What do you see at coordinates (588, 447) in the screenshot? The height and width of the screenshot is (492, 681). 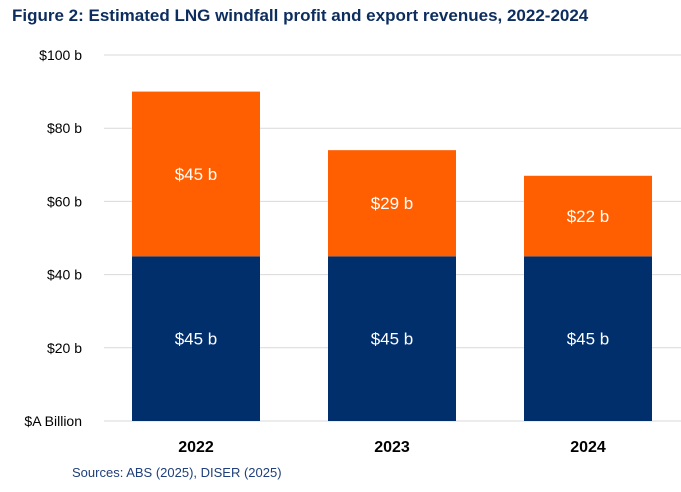 I see `x-tick-label: 2024` at bounding box center [588, 447].